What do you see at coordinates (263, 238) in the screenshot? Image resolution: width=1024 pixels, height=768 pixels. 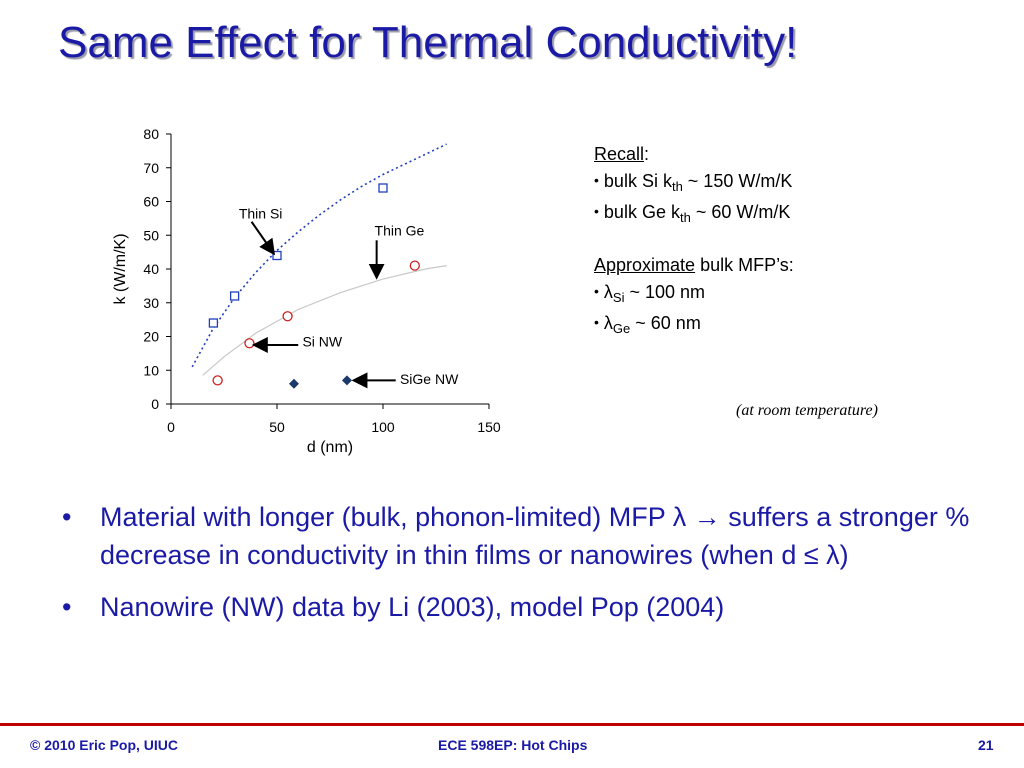 I see `annotation-arrow` at bounding box center [263, 238].